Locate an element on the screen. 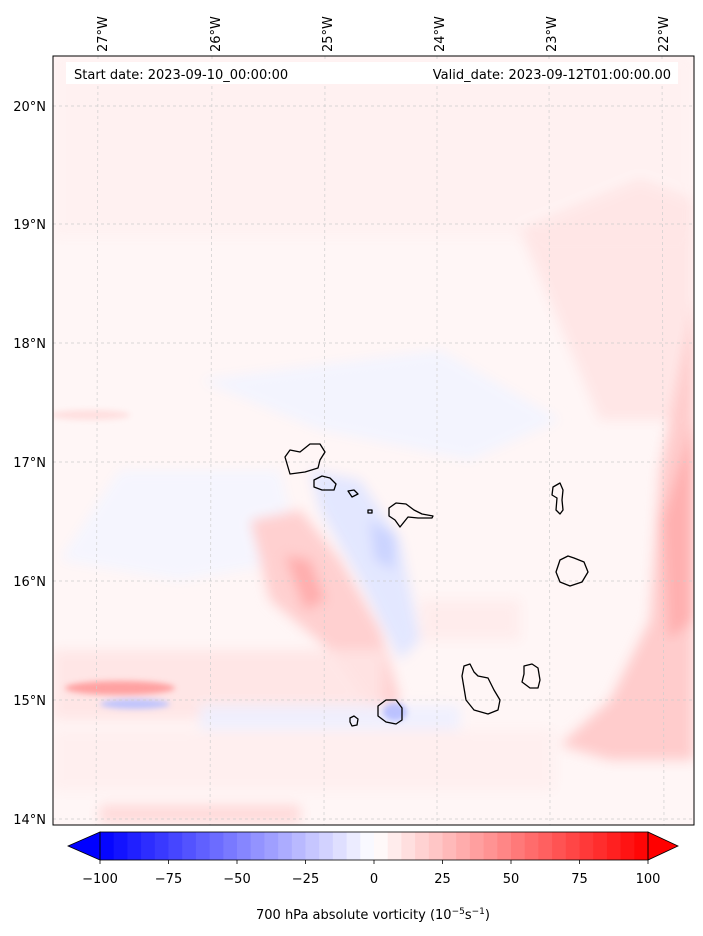 The width and height of the screenshot is (703, 936). lon-tick-label: 26°W is located at coordinates (216, 34).